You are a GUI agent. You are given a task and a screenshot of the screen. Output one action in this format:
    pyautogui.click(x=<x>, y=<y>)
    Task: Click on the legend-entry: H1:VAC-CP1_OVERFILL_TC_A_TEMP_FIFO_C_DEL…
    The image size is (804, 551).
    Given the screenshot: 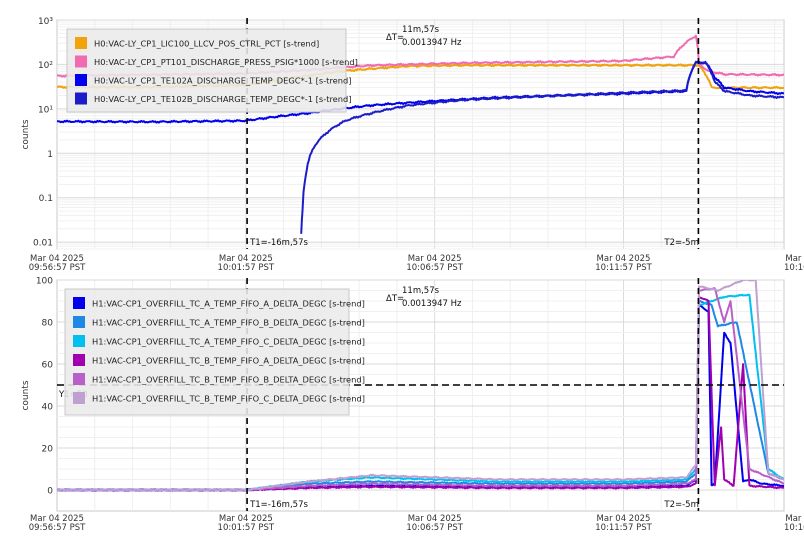 What is the action you would take?
    pyautogui.click(x=228, y=342)
    